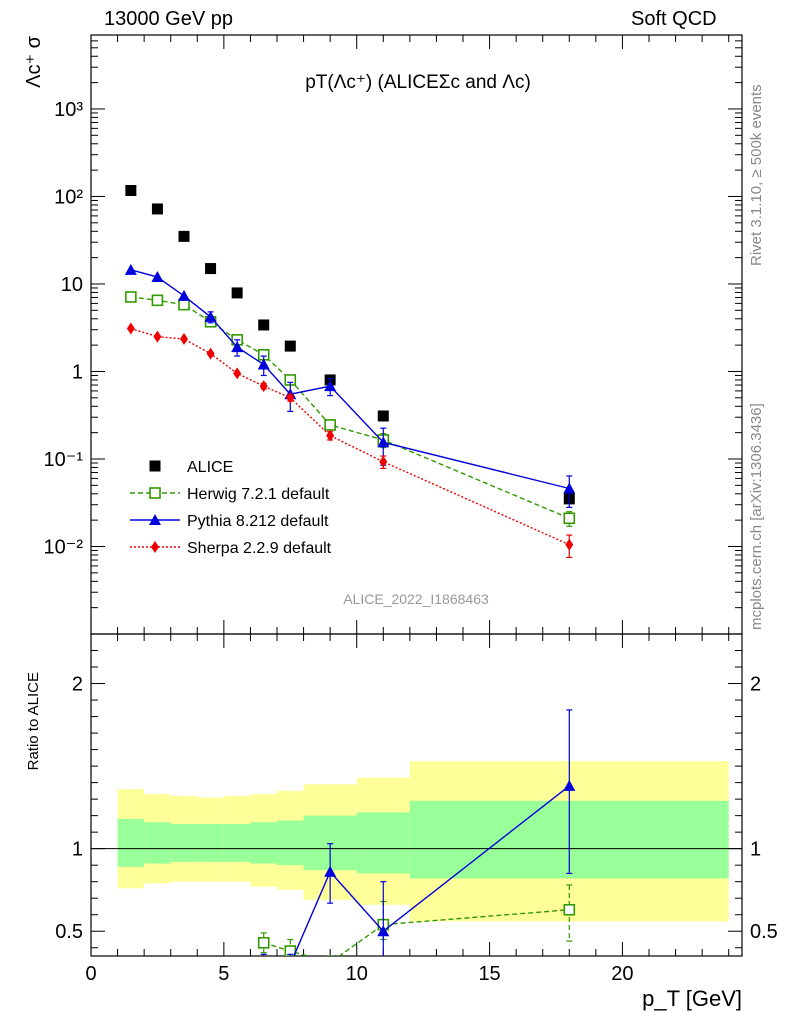 This screenshot has height=1024, width=786. What do you see at coordinates (64, 547) in the screenshot?
I see `y-tick-label: 10⁻²` at bounding box center [64, 547].